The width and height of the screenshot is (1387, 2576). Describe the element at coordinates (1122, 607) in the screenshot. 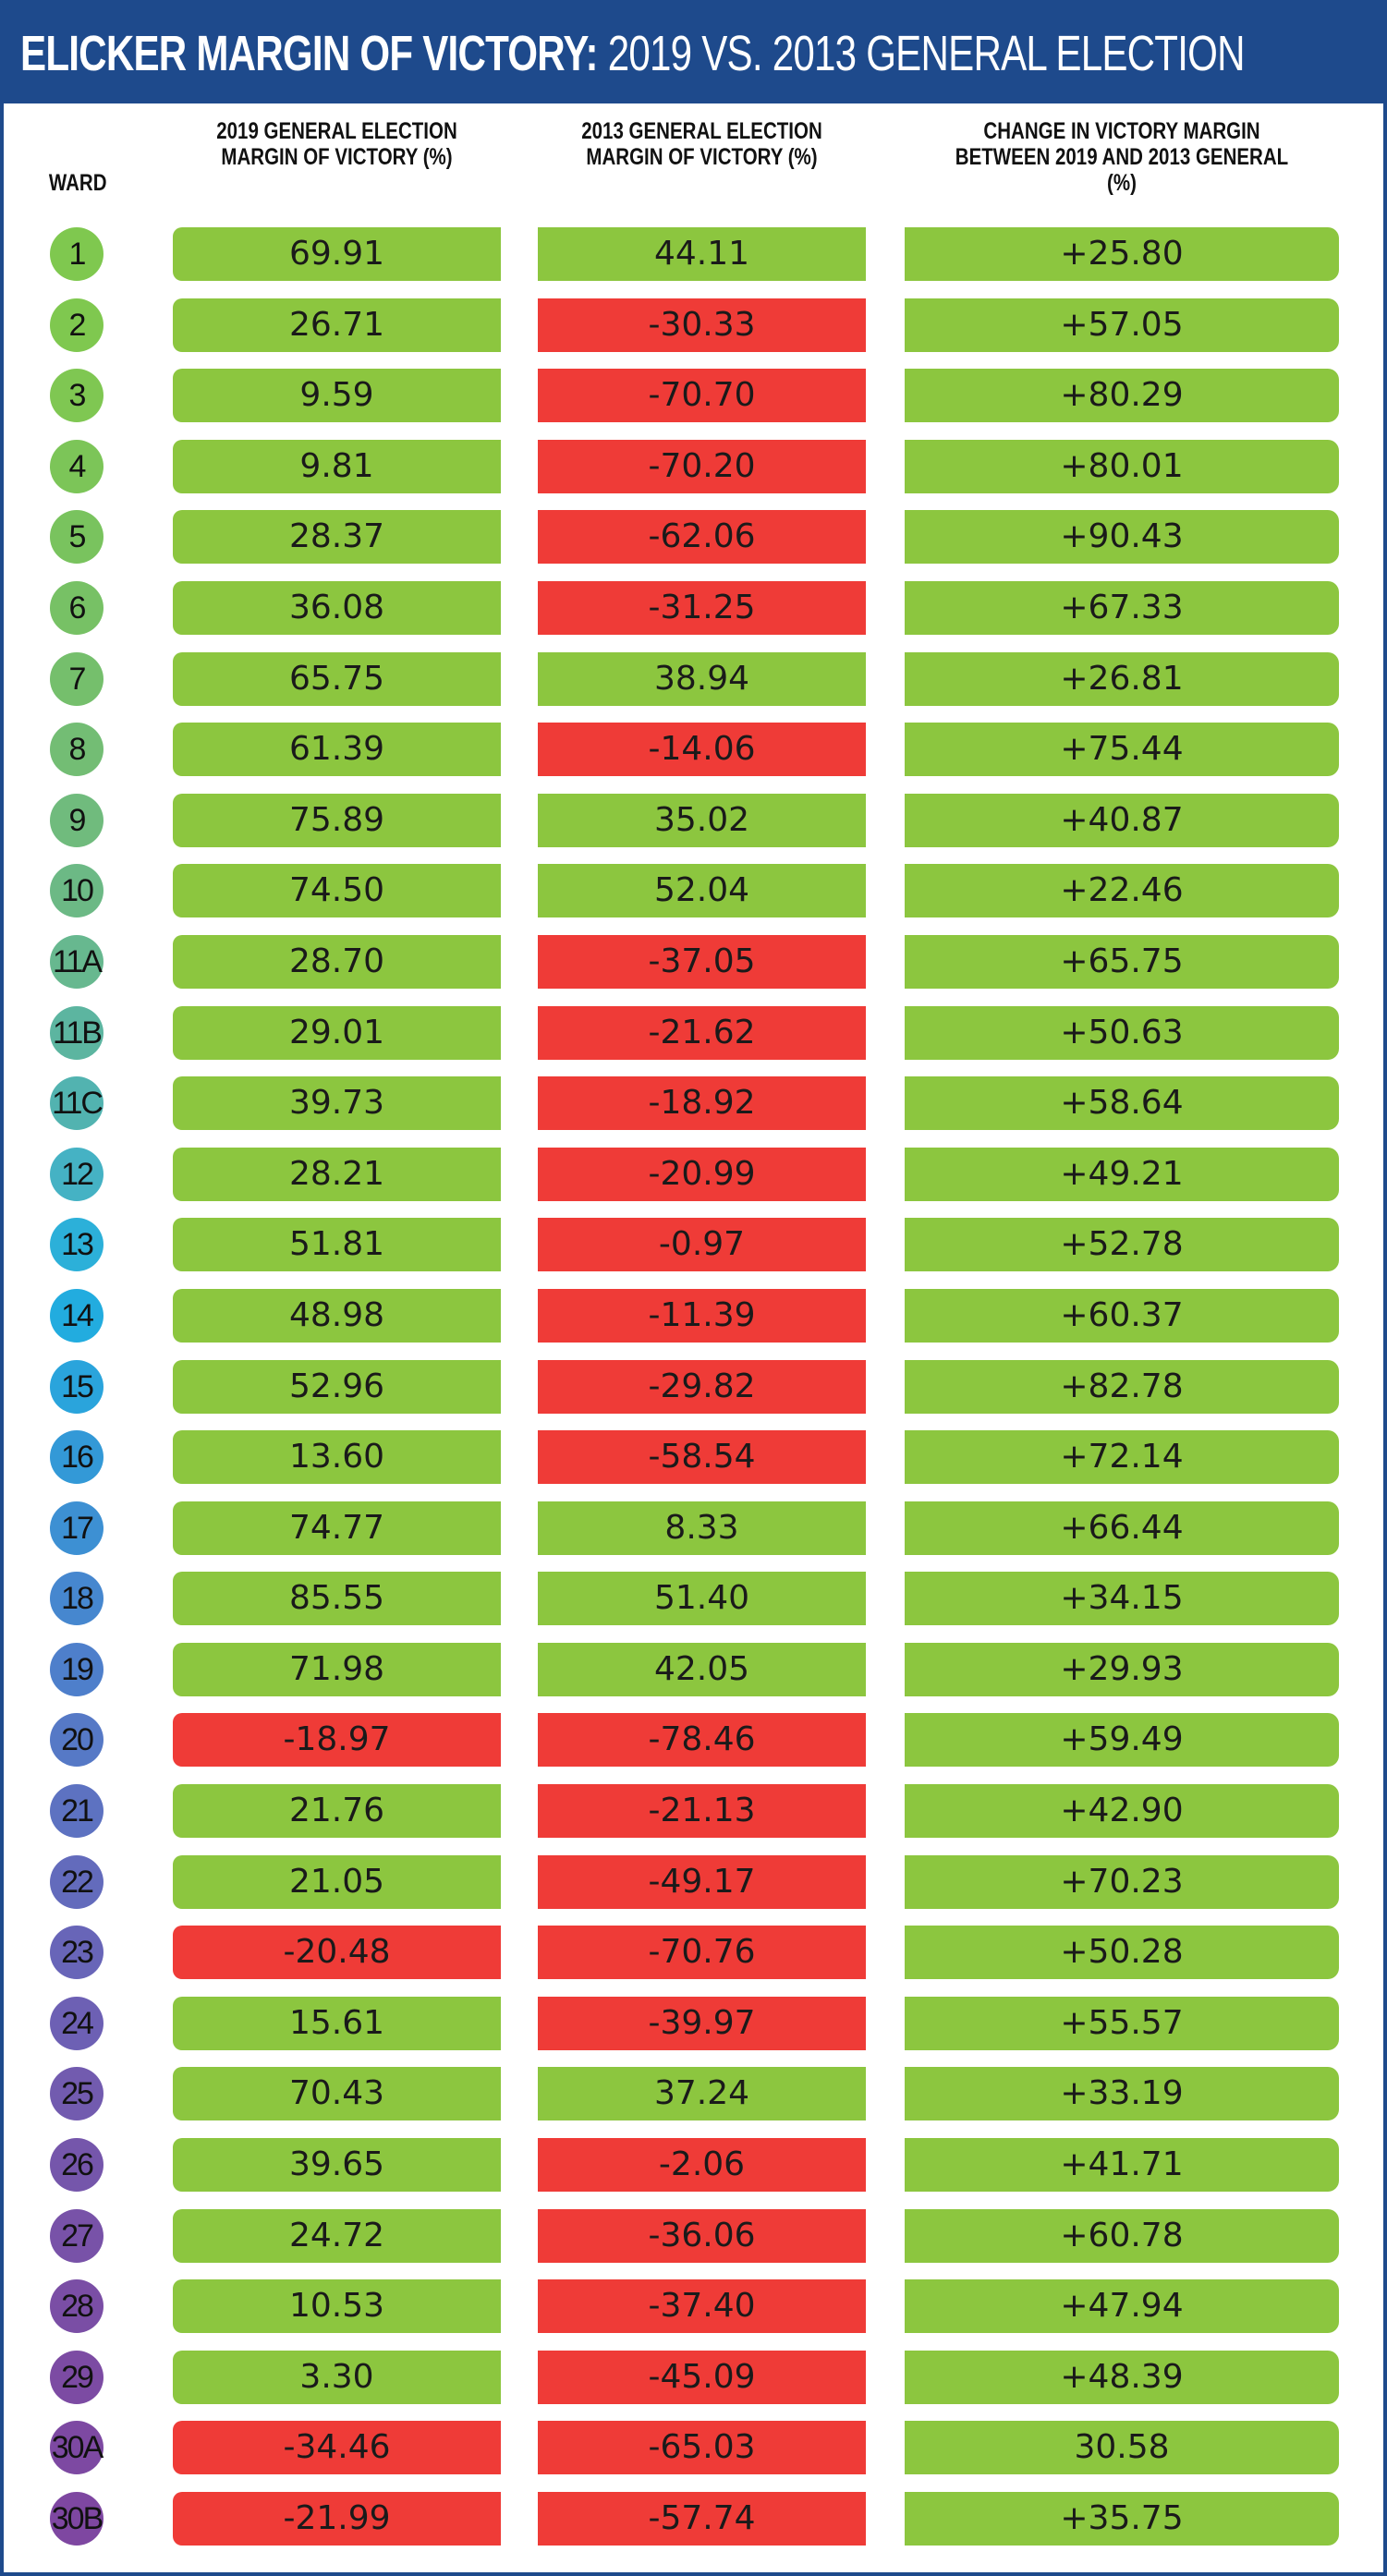

I see `margin-change-cell: +67.33` at that location.